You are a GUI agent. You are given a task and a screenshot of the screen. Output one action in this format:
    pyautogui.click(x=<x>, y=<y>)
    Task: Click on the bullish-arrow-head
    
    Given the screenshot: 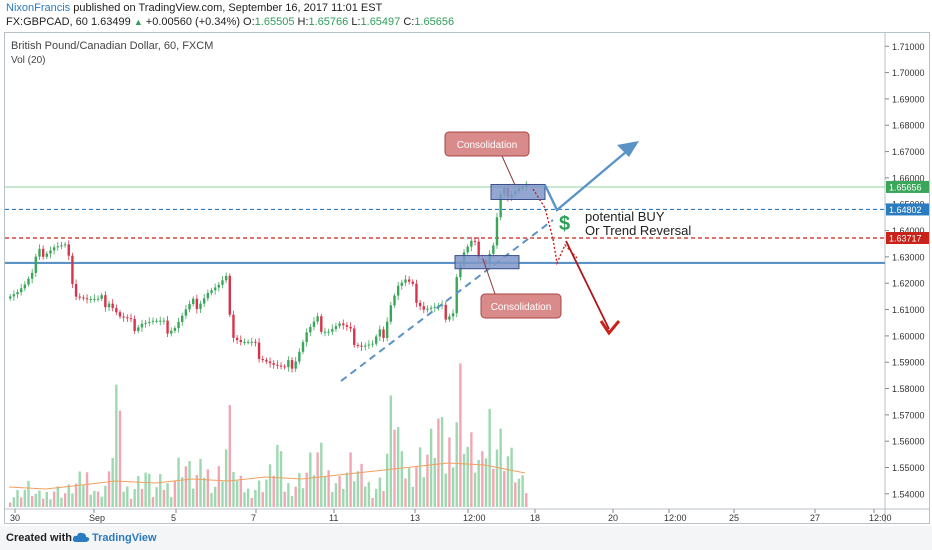 What is the action you would take?
    pyautogui.click(x=628, y=149)
    